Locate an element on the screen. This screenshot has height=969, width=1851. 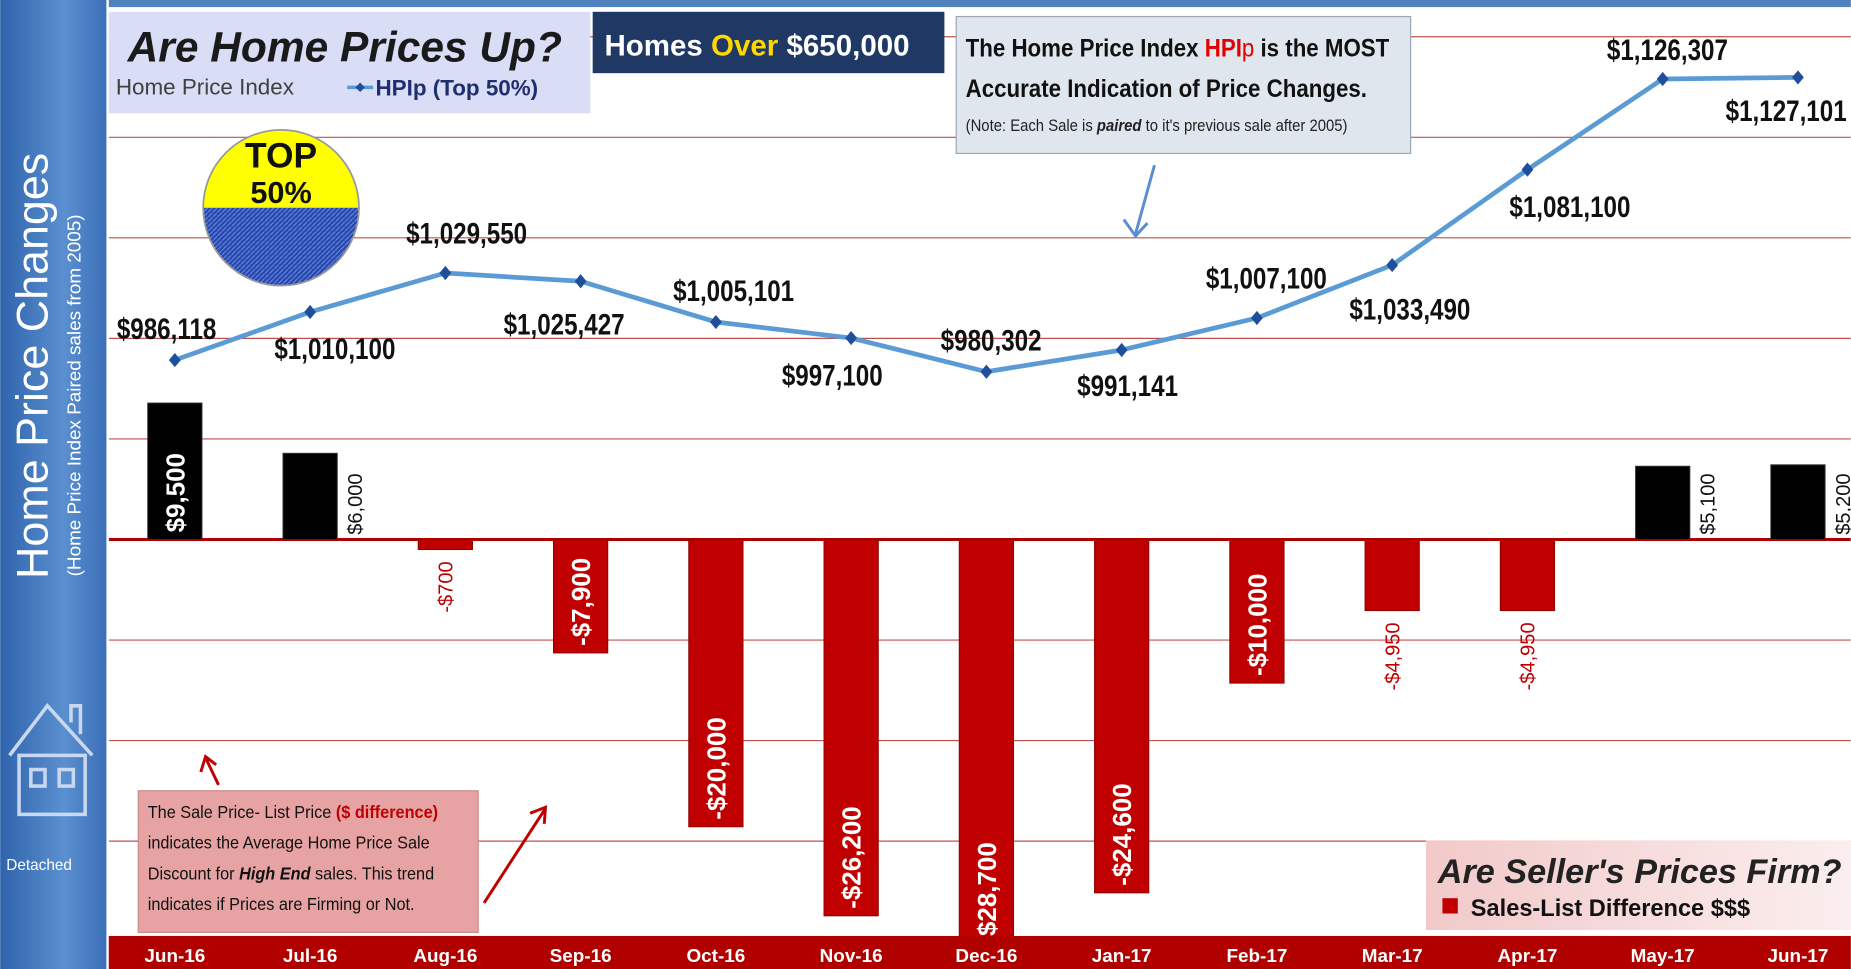
legend-swatch is located at coordinates (1450, 906).